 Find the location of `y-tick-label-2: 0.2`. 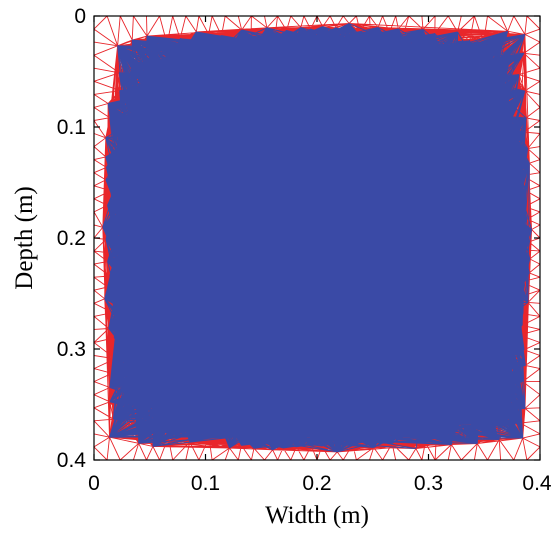

y-tick-label-2: 0.2 is located at coordinates (71, 238).